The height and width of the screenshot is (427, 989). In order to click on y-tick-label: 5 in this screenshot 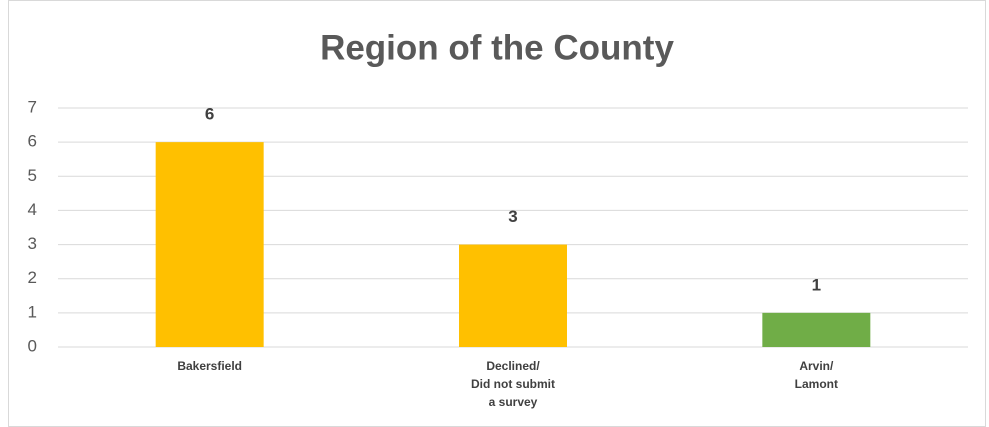, I will do `click(32, 175)`.